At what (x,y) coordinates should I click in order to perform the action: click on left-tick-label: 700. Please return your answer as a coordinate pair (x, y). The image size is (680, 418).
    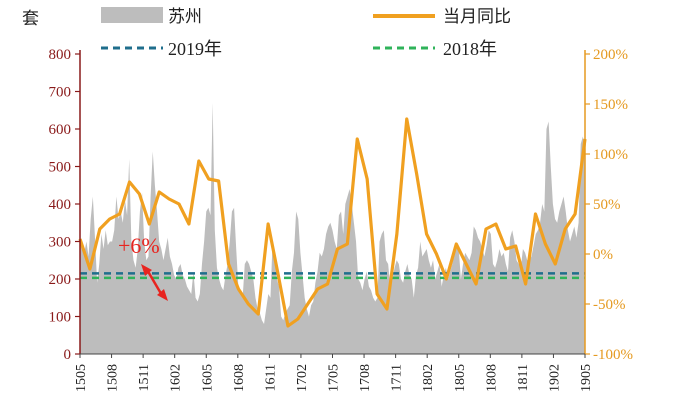
    Looking at the image, I should click on (60, 93).